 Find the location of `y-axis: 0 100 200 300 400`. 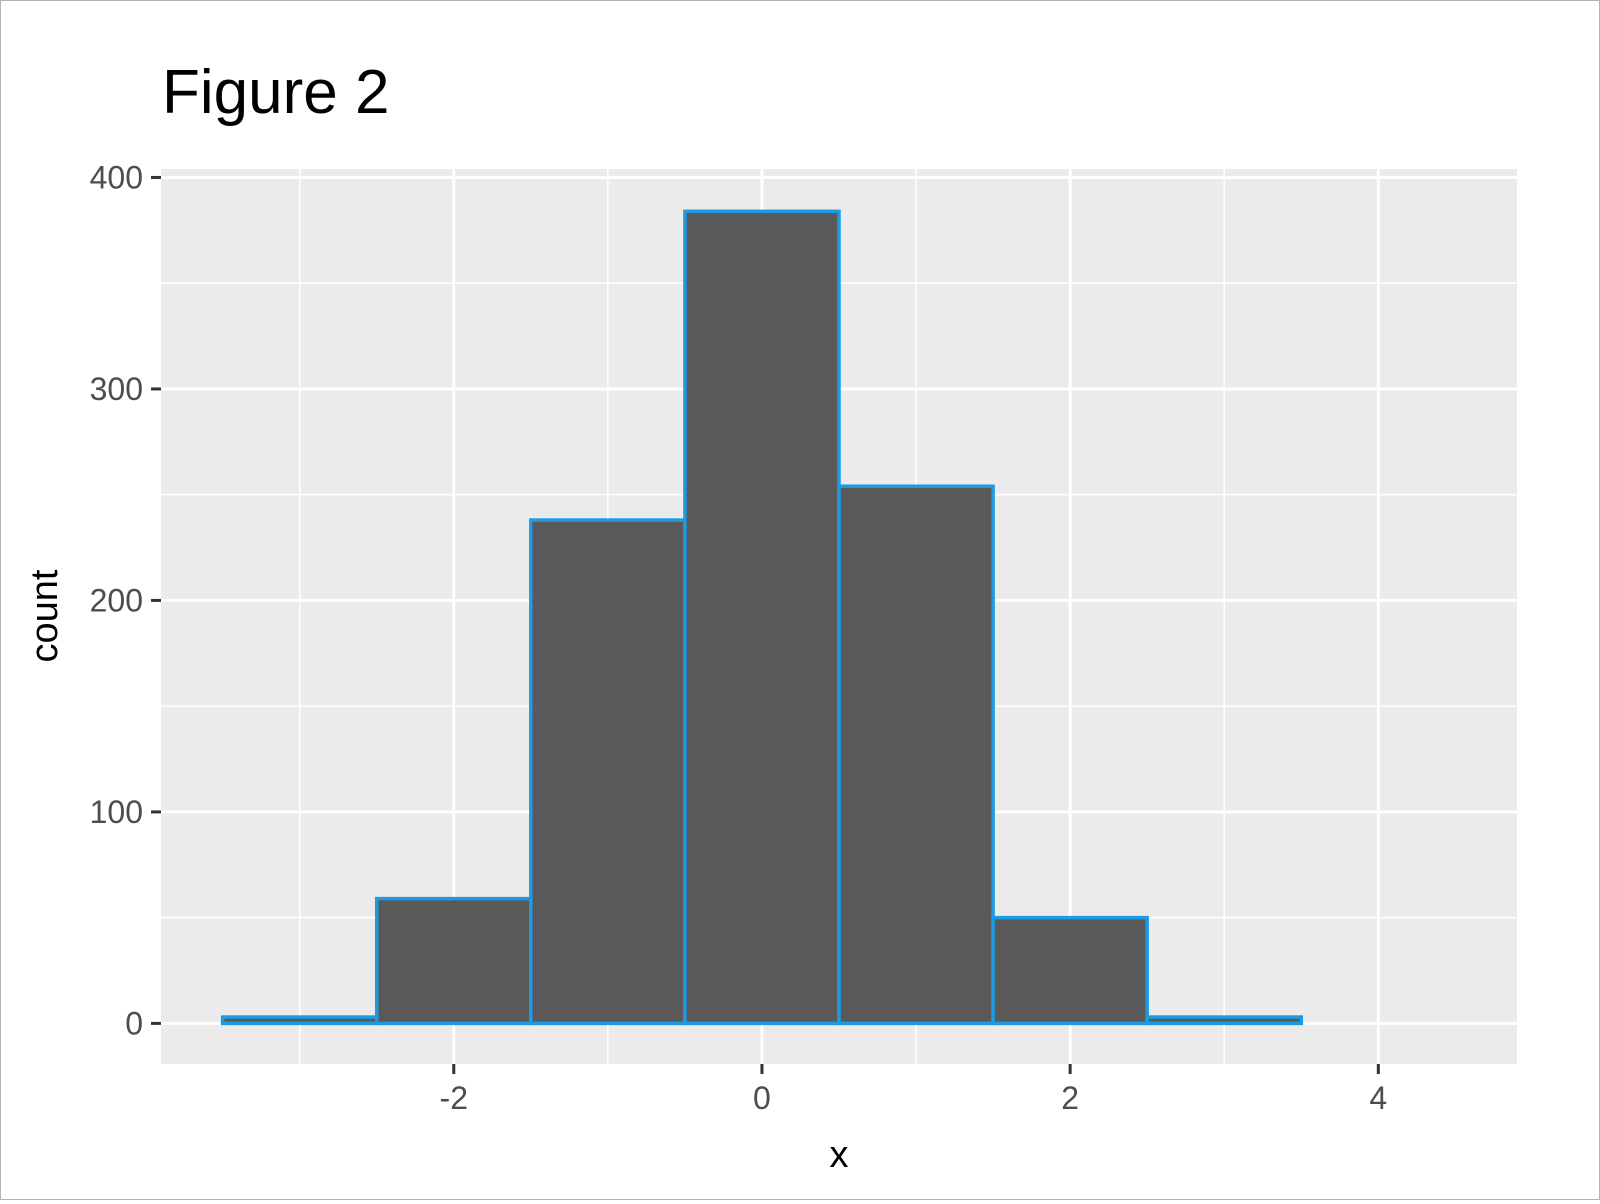

y-axis: 0 100 200 300 400 is located at coordinates (125, 600).